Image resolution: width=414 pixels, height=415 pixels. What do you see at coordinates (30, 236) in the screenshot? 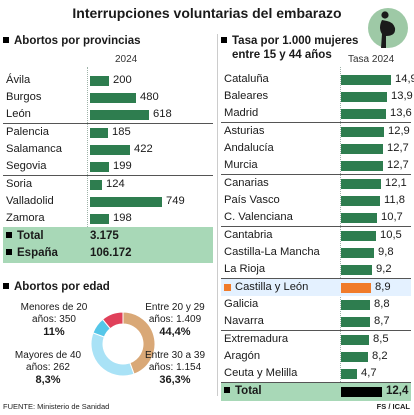
I see `total-name: Total` at bounding box center [30, 236].